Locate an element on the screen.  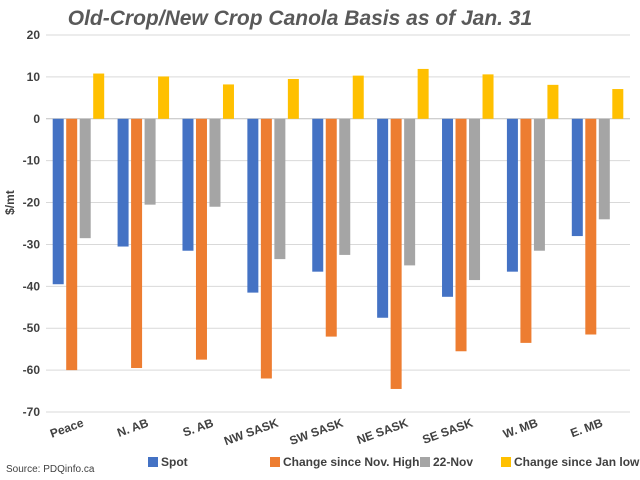
legend-label: Change since Jan low is located at coordinates (577, 462).